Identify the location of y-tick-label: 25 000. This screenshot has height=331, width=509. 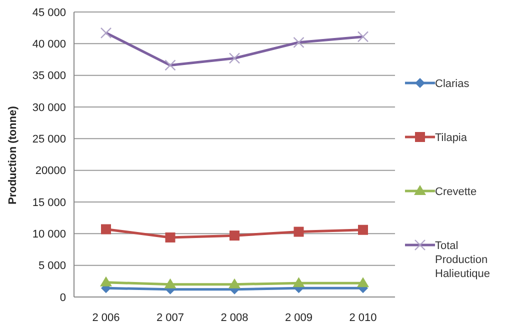
(49, 140).